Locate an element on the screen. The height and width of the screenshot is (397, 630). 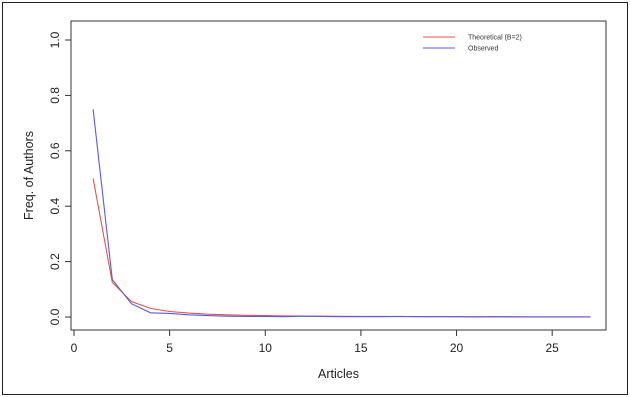
x-tick-label: 0 is located at coordinates (74, 348).